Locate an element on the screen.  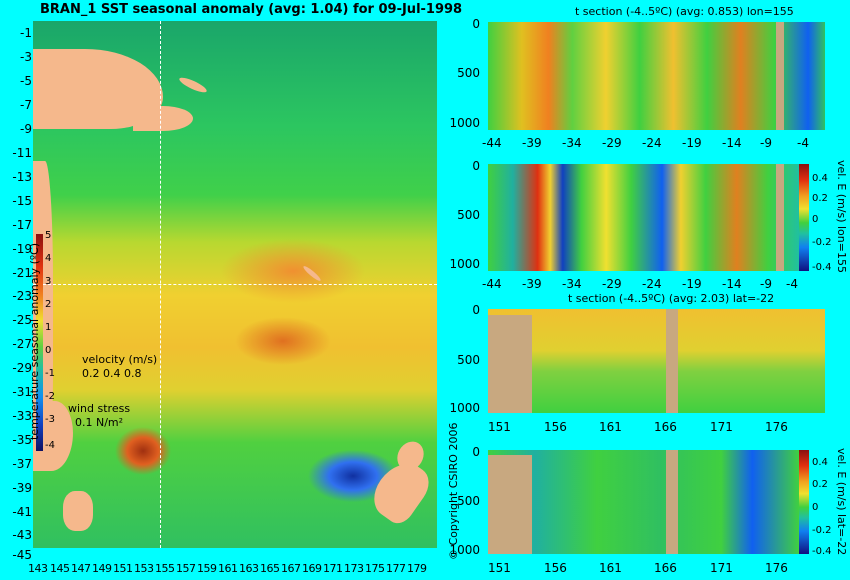
panel-1-title: t section (-4..5ºC) (avg: 0.853) lon=155 is located at coordinates (684, 11).